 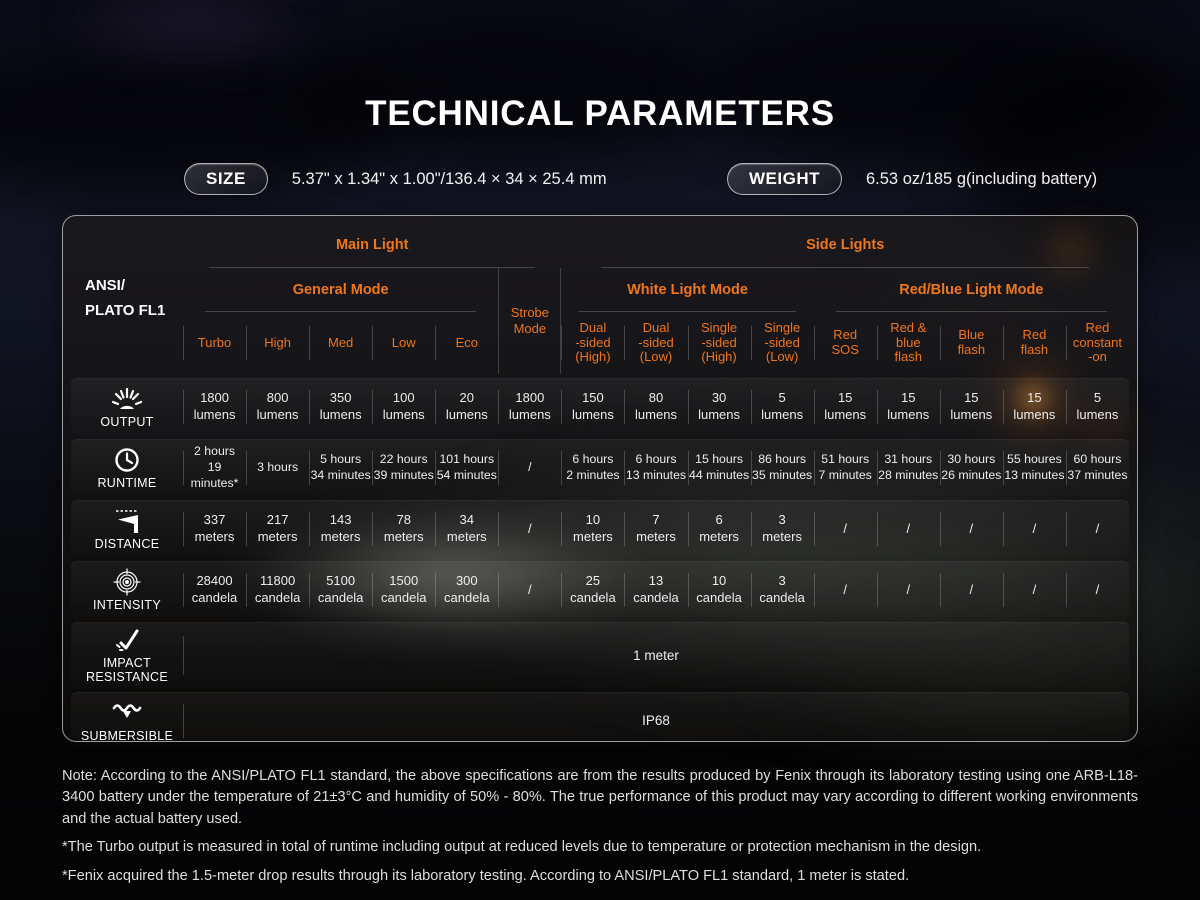 What do you see at coordinates (214, 468) in the screenshot?
I see `spec-cell: 2 hours 19 minutes*` at bounding box center [214, 468].